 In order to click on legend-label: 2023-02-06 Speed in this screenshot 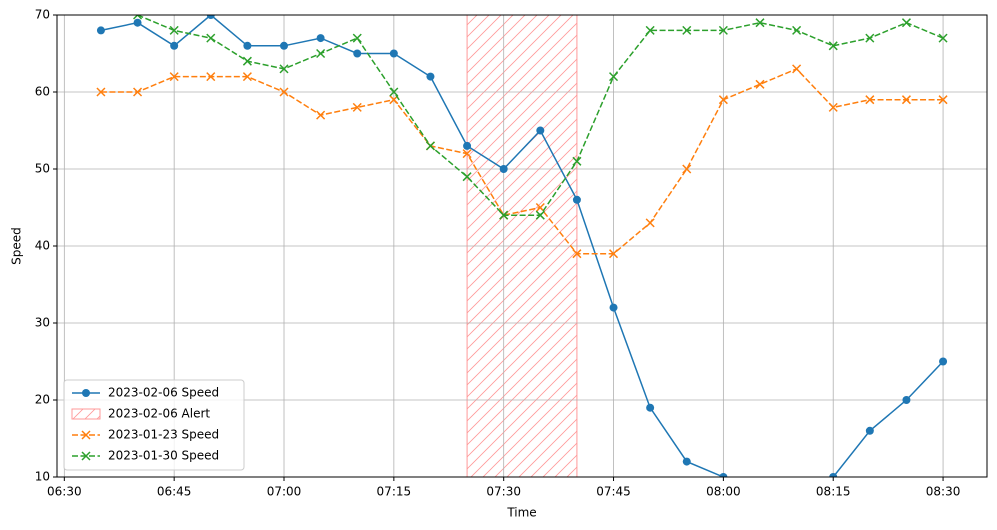, I will do `click(163, 393)`.